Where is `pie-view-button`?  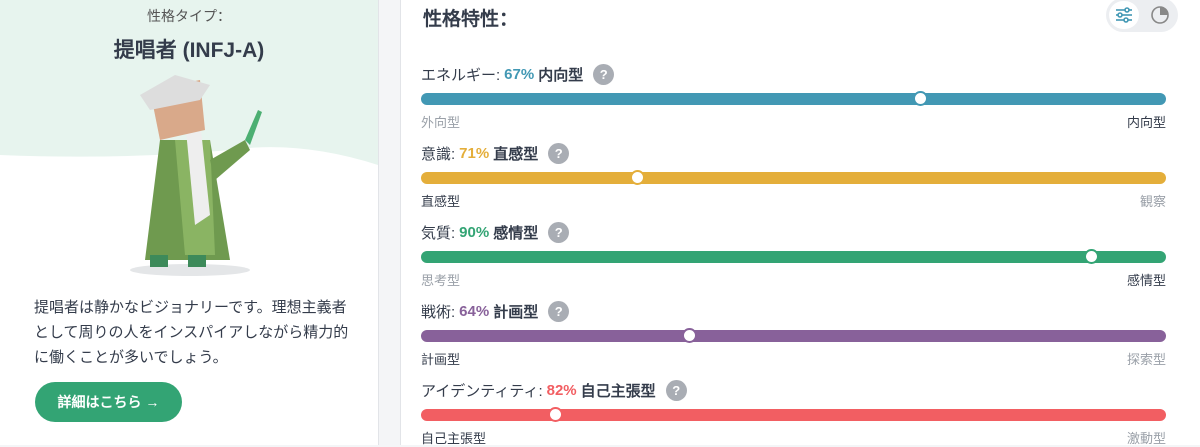
pie-view-button is located at coordinates (1160, 15).